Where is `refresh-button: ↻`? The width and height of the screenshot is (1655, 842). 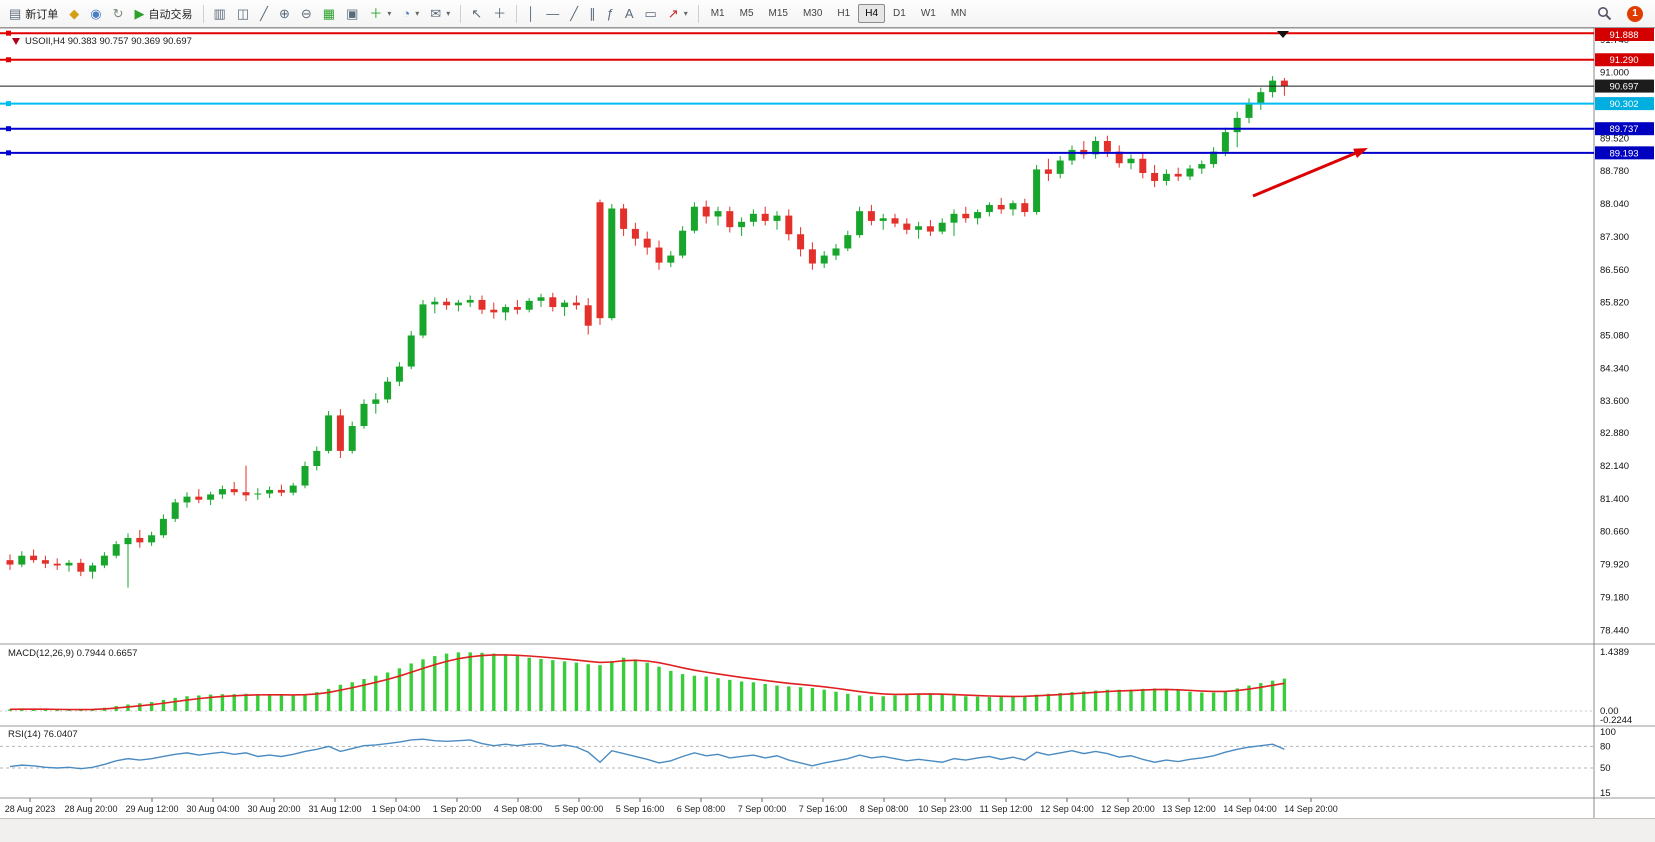
refresh-button: ↻ is located at coordinates (118, 14).